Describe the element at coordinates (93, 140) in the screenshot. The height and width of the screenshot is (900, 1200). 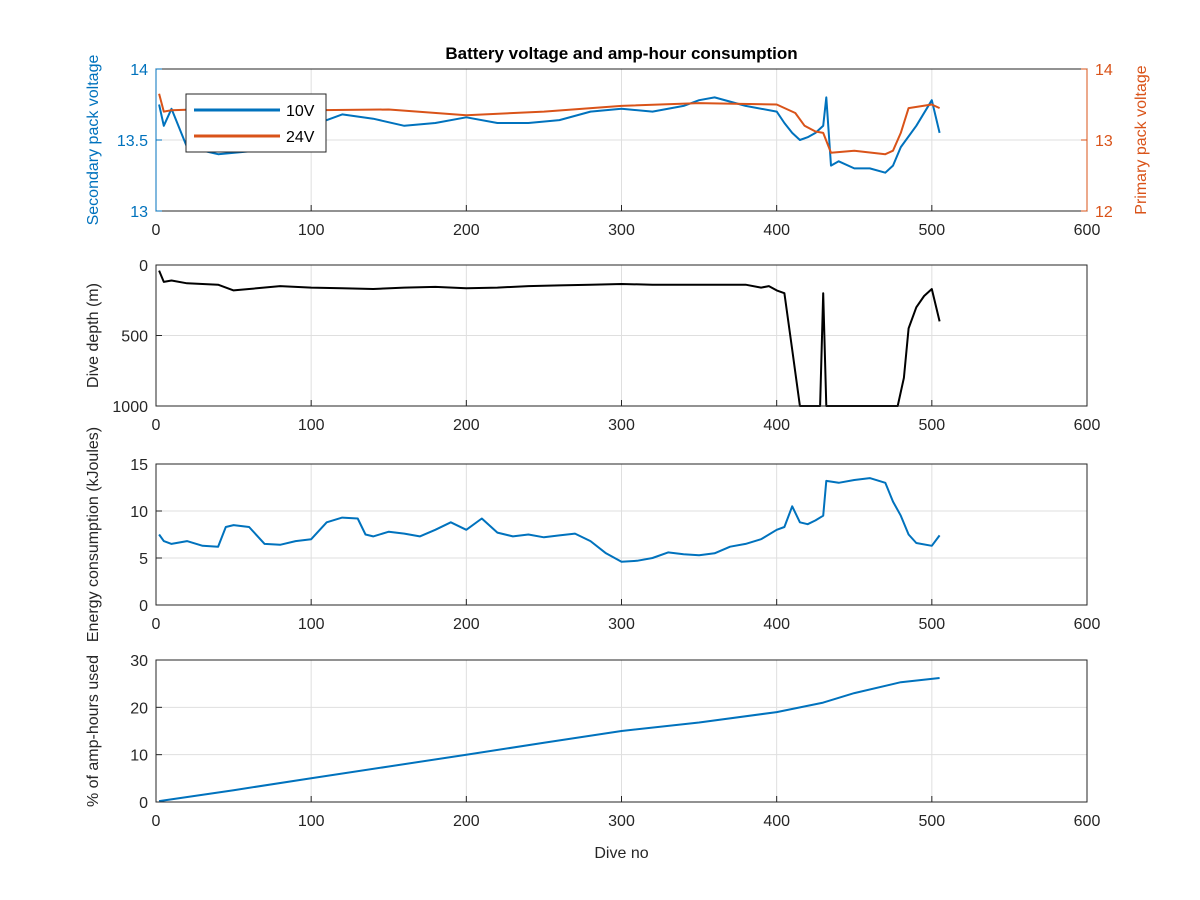
I see `y-axis-label: Secondary pack voltage` at that location.